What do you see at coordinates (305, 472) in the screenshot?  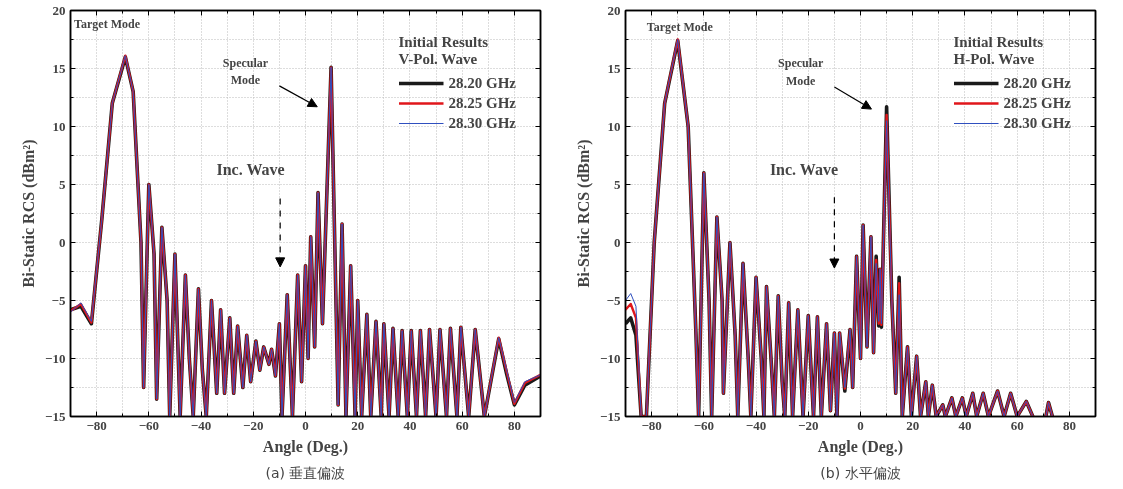 I see `text: (a) 垂直偏波` at bounding box center [305, 472].